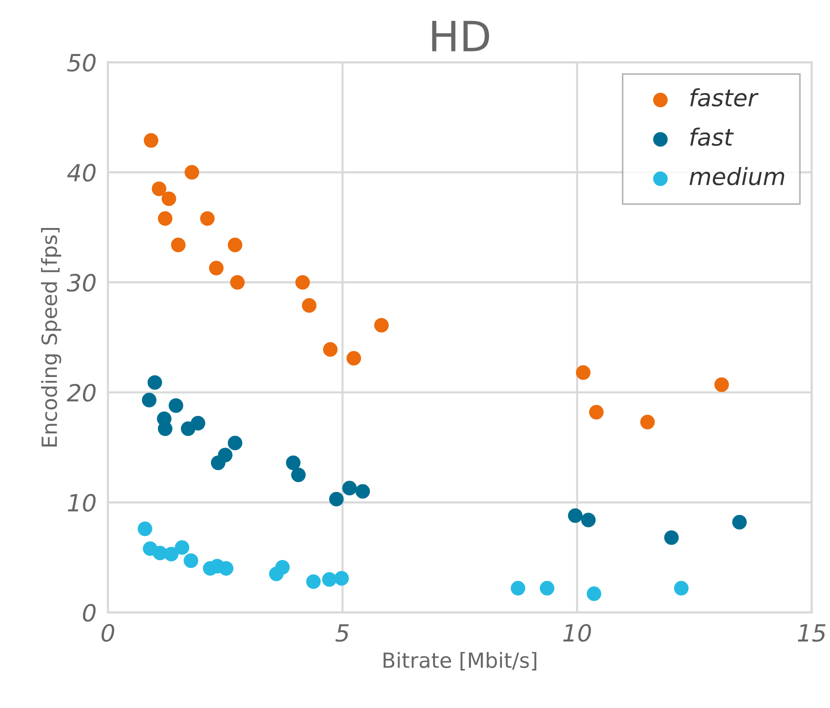 This screenshot has height=708, width=830. What do you see at coordinates (737, 176) in the screenshot?
I see `legend-label: medium` at bounding box center [737, 176].